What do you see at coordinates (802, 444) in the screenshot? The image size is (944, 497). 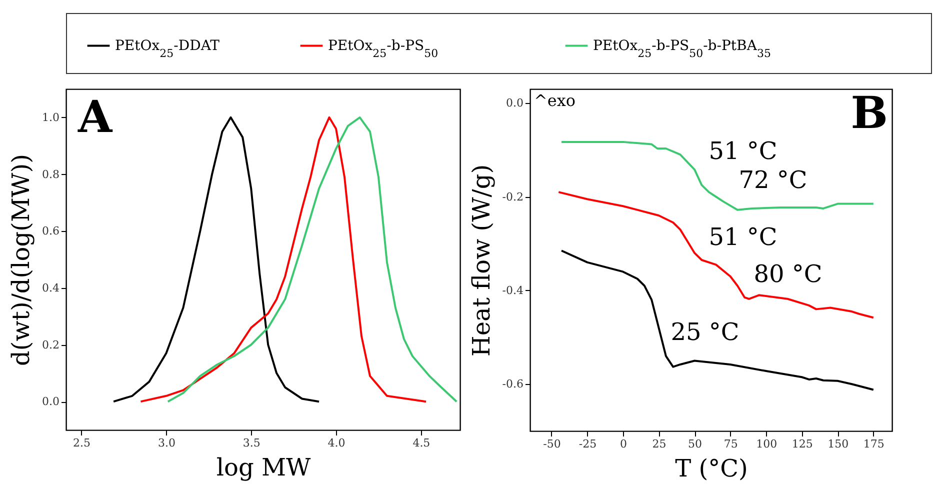 I see `x-tick-label: 125` at bounding box center [802, 444].